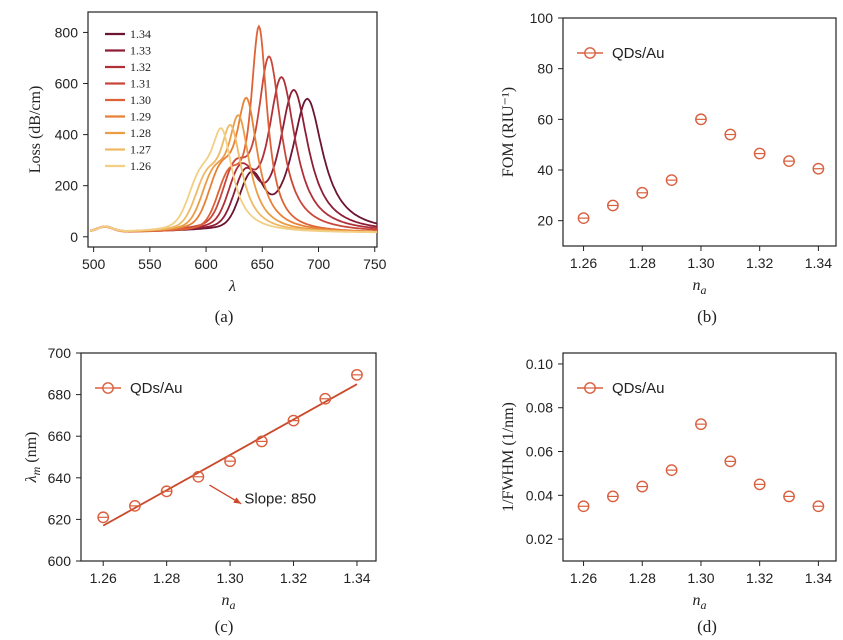  What do you see at coordinates (375, 264) in the screenshot?
I see `x-tick-label: 750` at bounding box center [375, 264].